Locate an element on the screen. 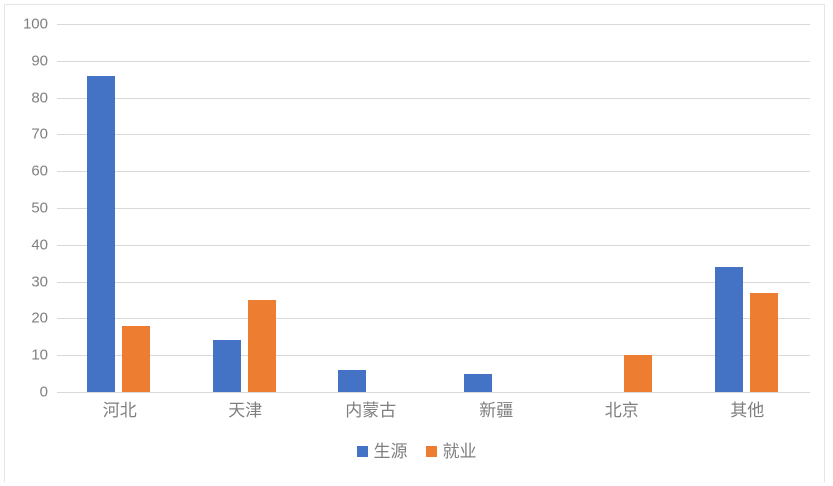 The height and width of the screenshot is (486, 833). chart-legend: 生源 就业 is located at coordinates (416, 451).